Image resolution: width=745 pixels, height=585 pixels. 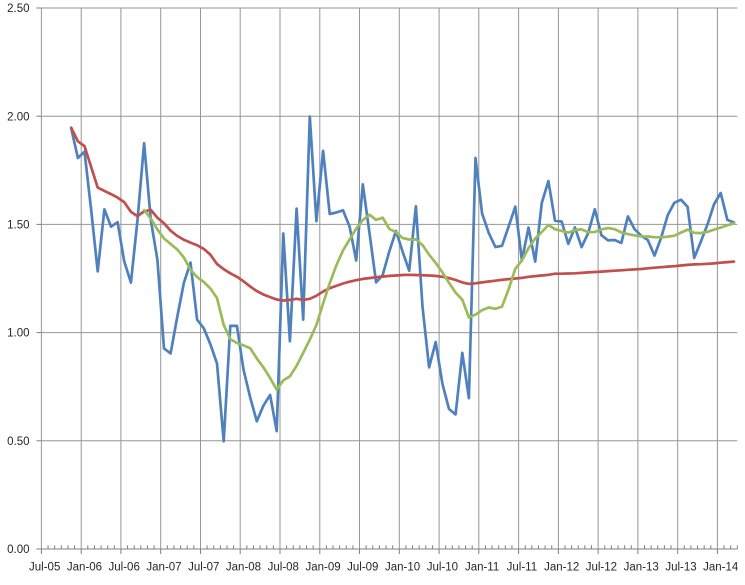 What do you see at coordinates (18, 9) in the screenshot?
I see `svg-text: 2.50` at bounding box center [18, 9].